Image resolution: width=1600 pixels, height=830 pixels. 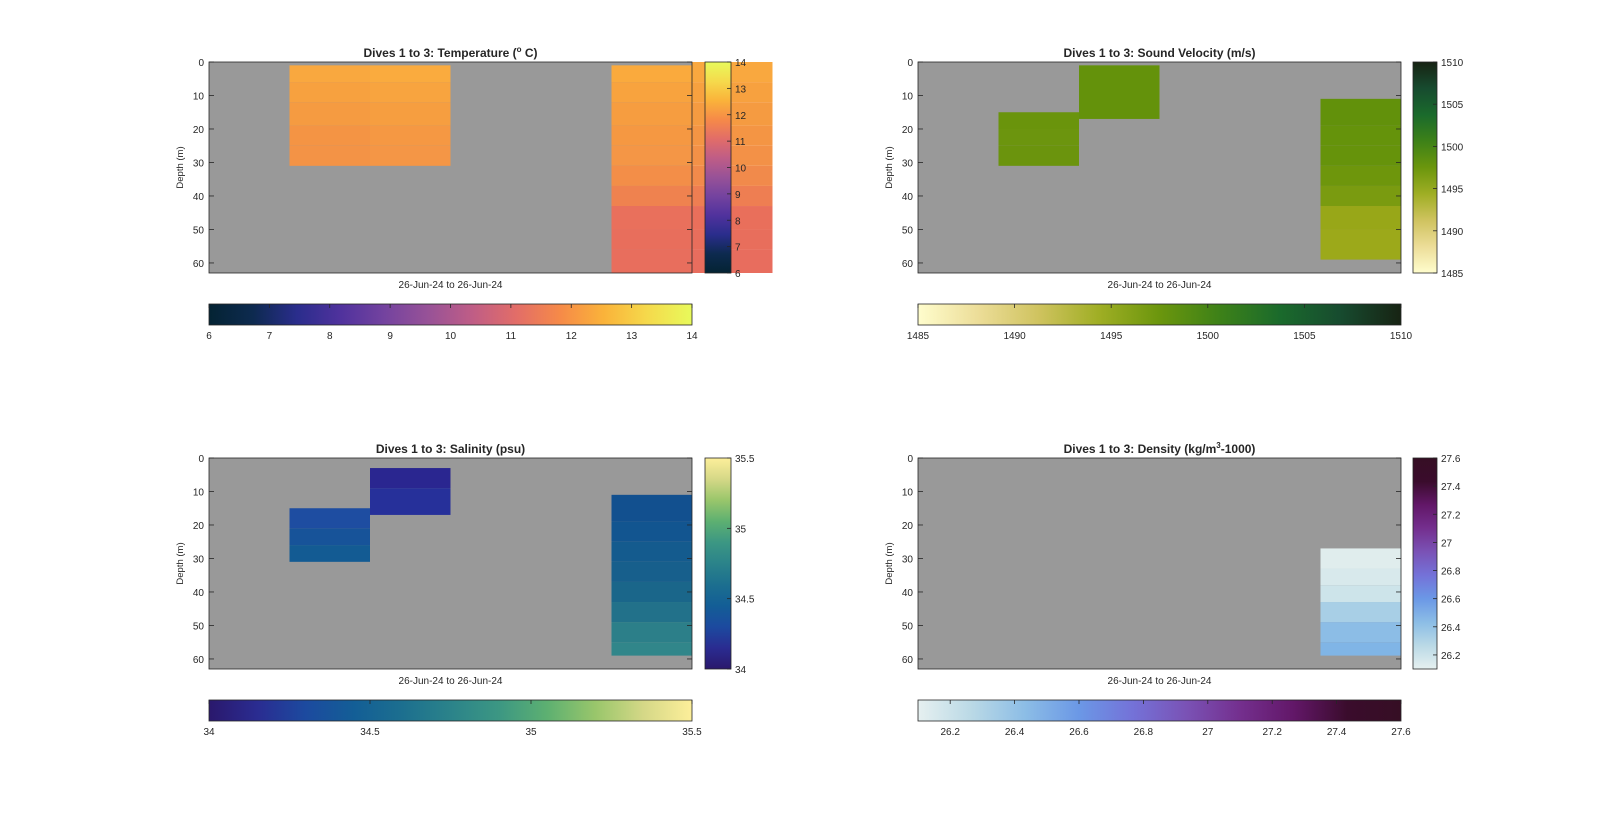 I want to click on chart-title: Dives 1 to 3: Temperature (o C), so click(x=450, y=52).